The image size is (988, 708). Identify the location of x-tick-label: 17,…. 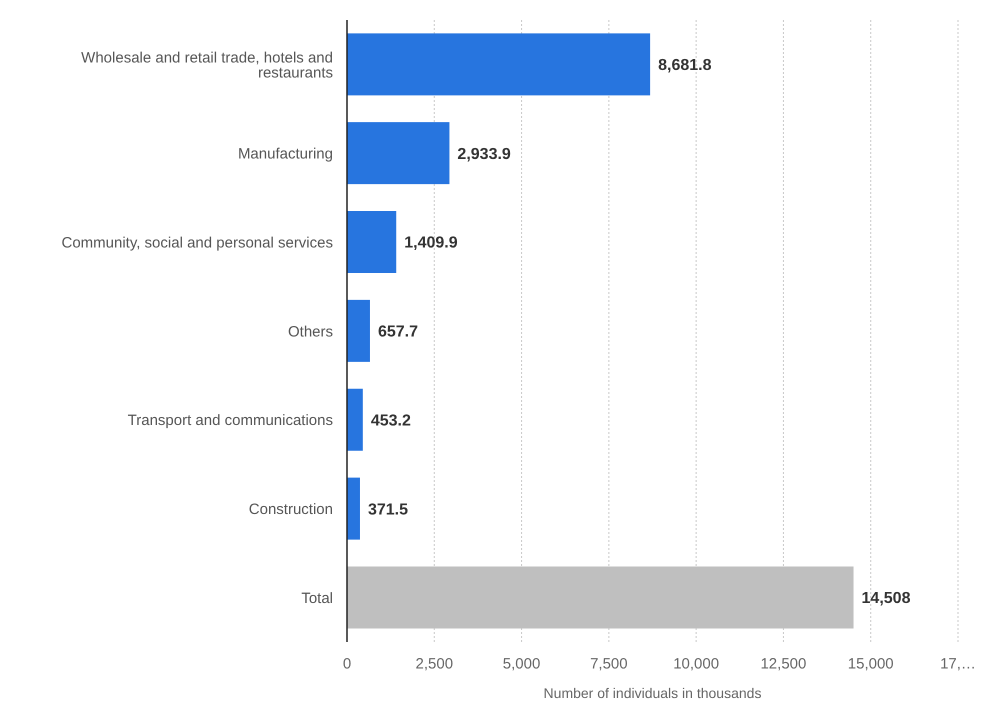
(958, 664).